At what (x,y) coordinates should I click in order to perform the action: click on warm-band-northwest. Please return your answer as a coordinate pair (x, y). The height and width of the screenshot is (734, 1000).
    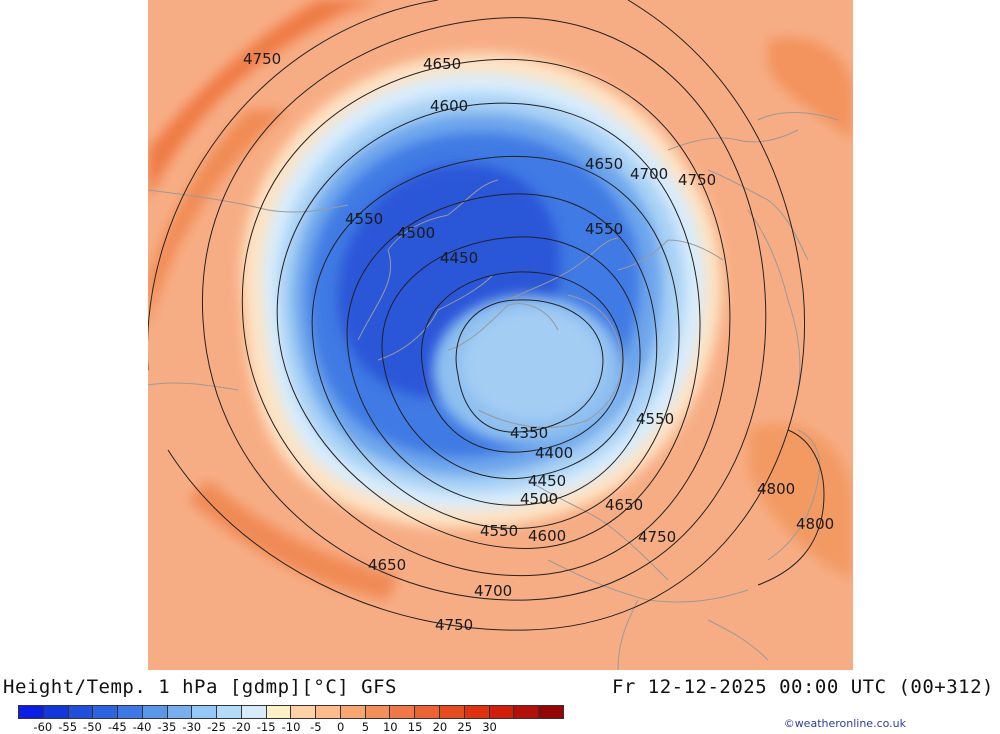
    Looking at the image, I should click on (265, 100).